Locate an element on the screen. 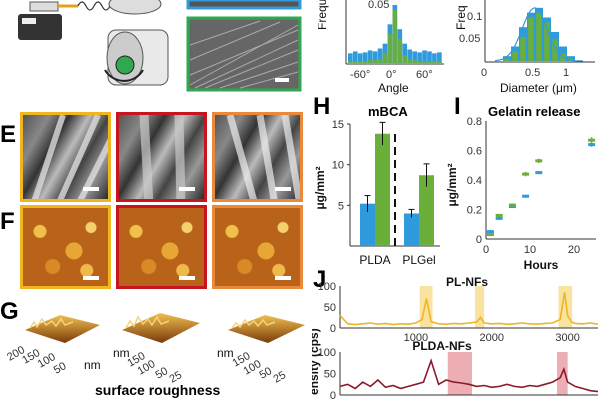 The width and height of the screenshot is (600, 400). angle-ytick-top: 0.05 is located at coordinates (378, 5).